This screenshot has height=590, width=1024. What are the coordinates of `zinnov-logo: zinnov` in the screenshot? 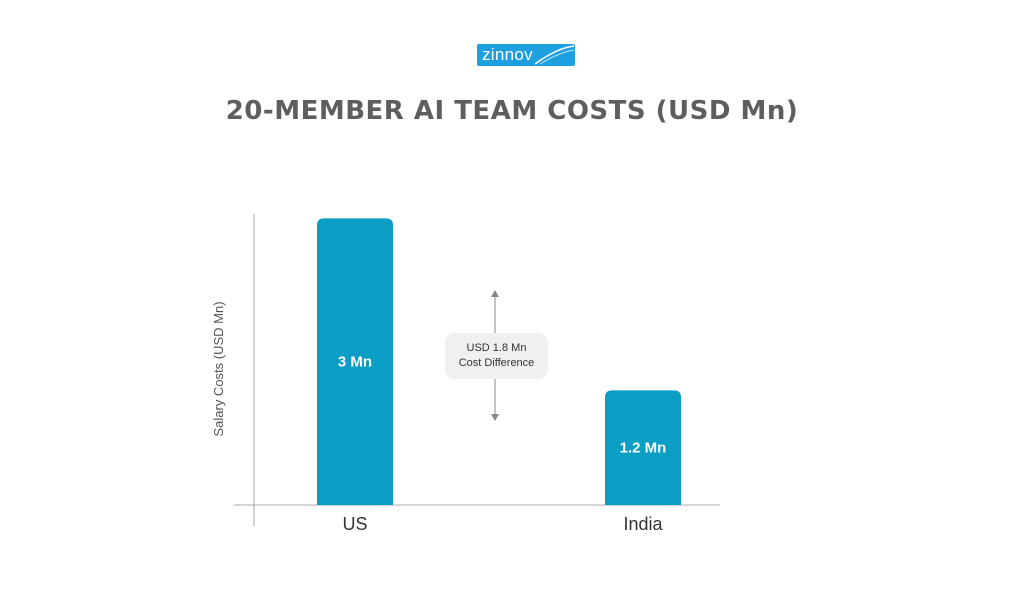 It's located at (526, 55).